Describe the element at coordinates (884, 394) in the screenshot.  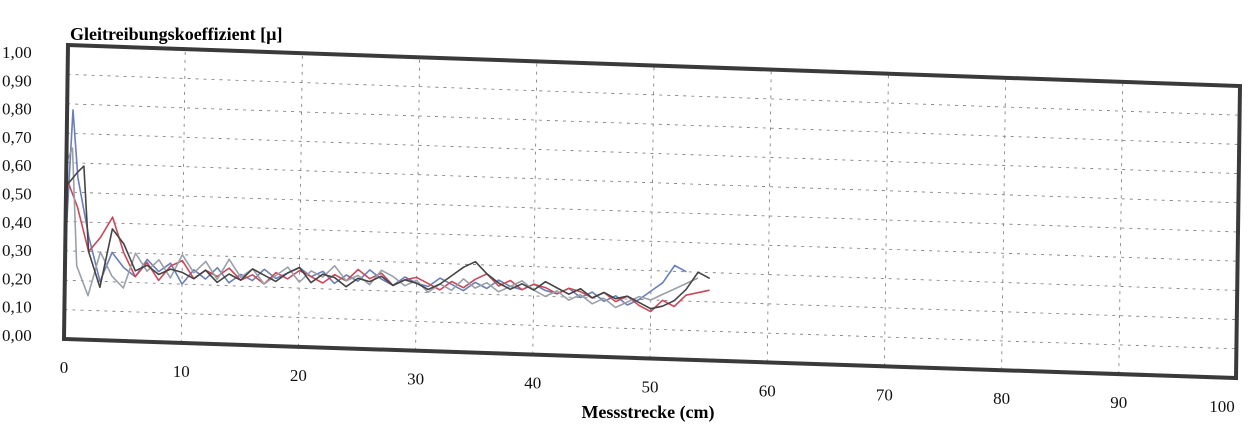
I see `x-tick-label: 70` at that location.